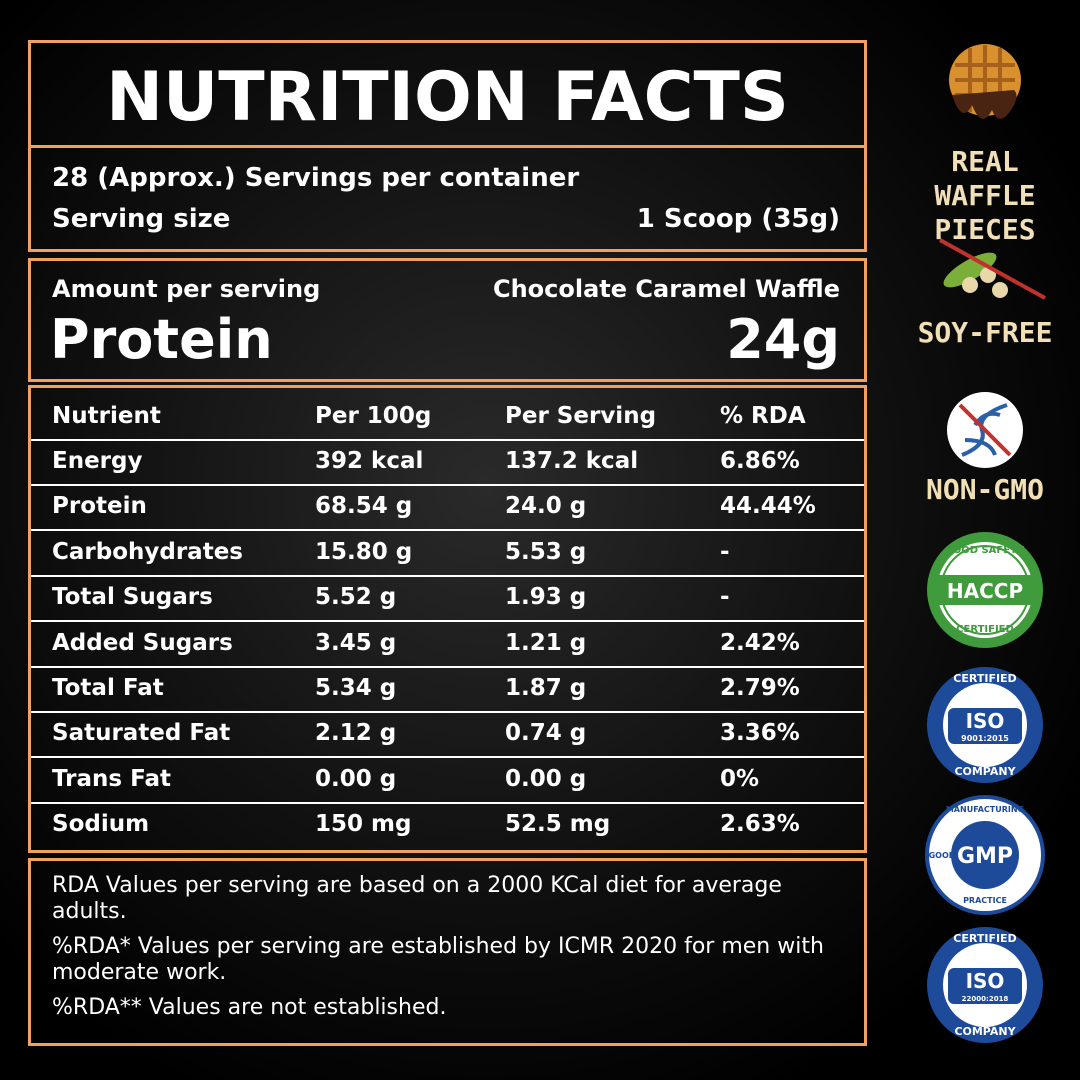  Describe the element at coordinates (760, 688) in the screenshot. I see `table-cell: 2.79%` at that location.